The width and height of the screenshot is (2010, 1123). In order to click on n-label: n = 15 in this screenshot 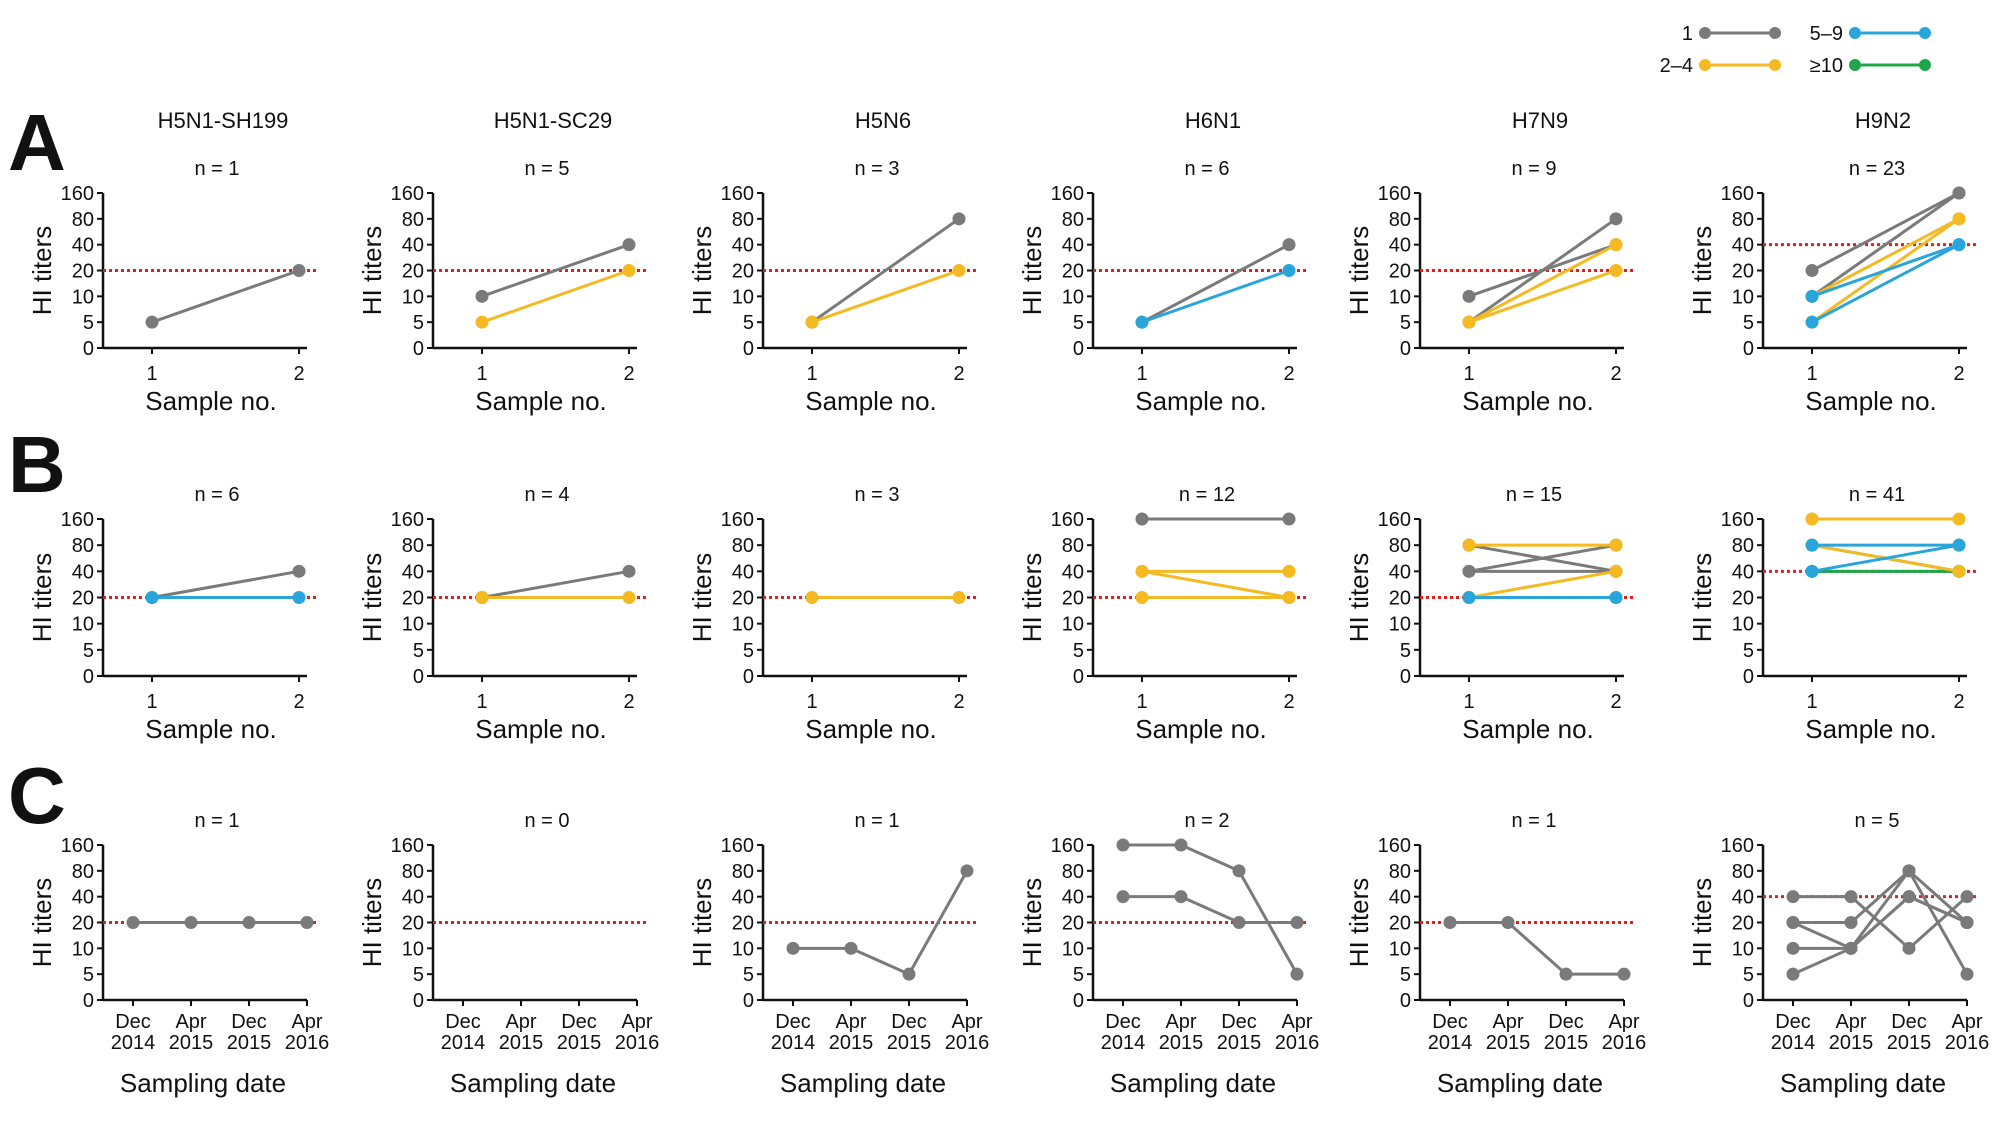, I will do `click(1534, 495)`.